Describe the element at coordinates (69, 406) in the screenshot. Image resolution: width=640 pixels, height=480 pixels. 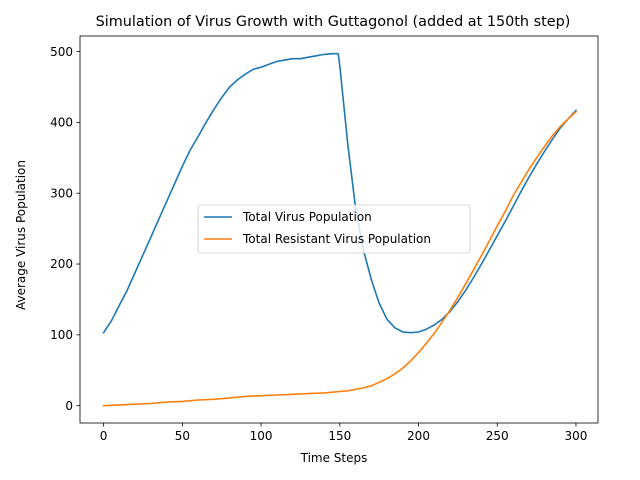
I see `y-tick-label: 0` at that location.